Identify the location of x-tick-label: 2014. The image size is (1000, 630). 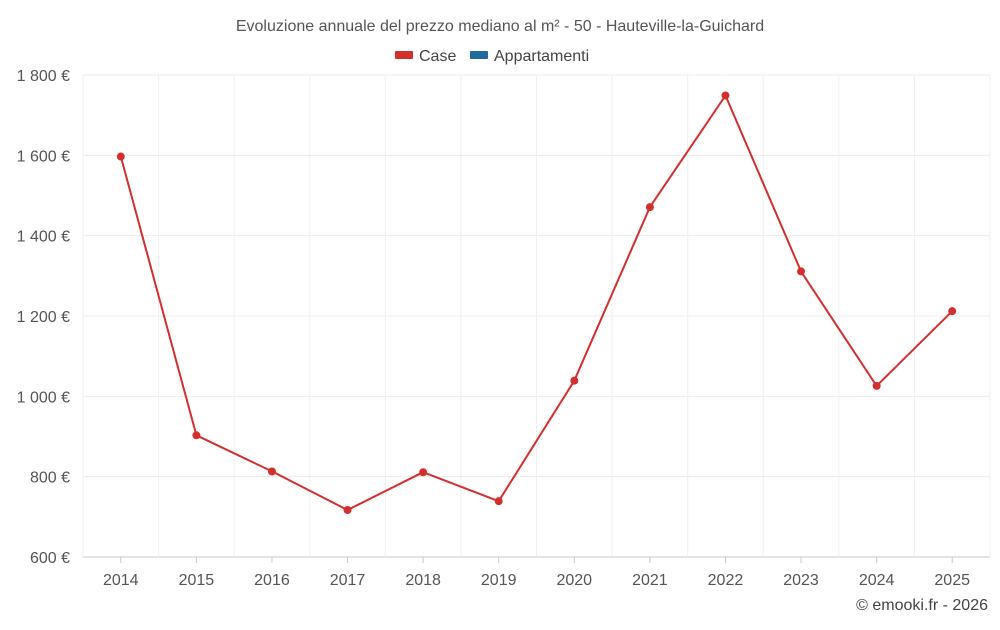
(121, 580).